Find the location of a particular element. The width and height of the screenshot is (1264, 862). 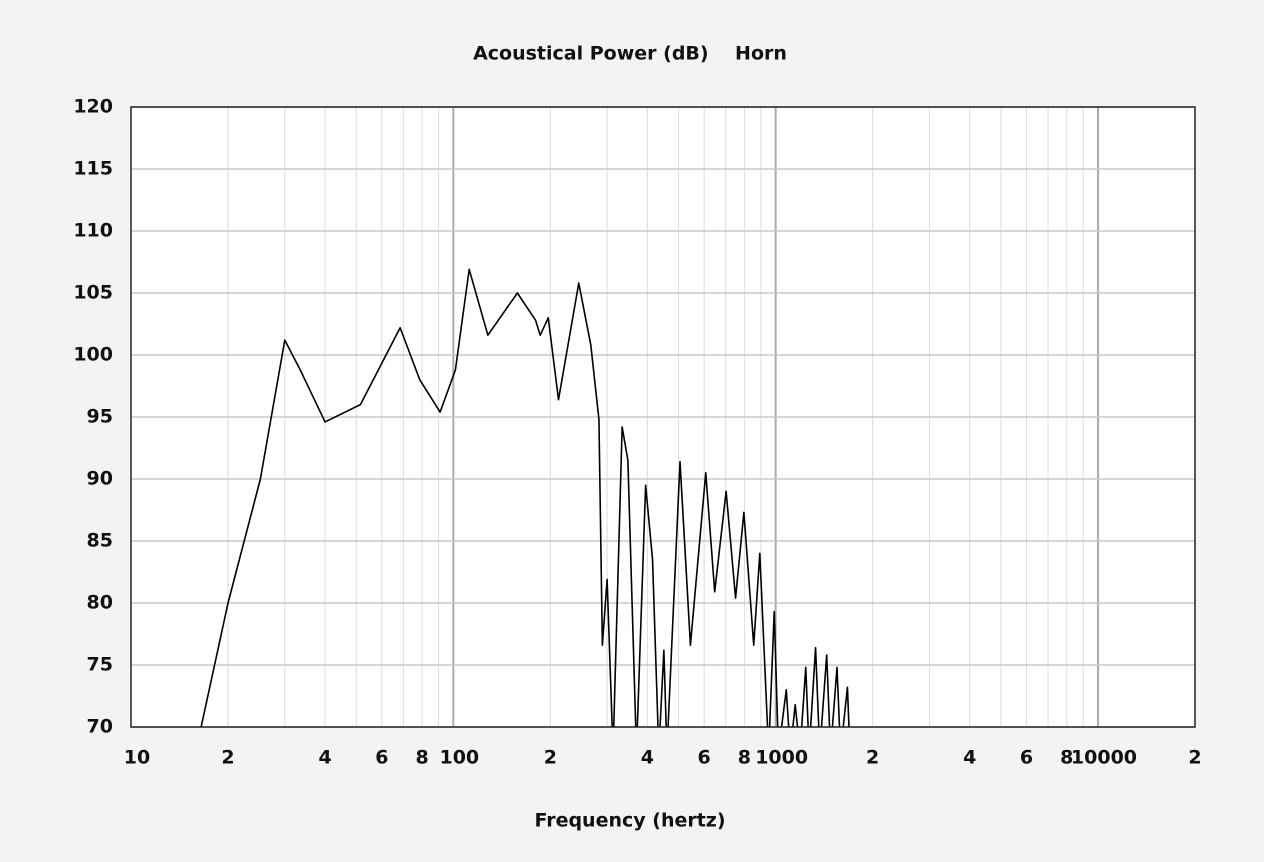

y-tick-label: 115 is located at coordinates (93, 169).